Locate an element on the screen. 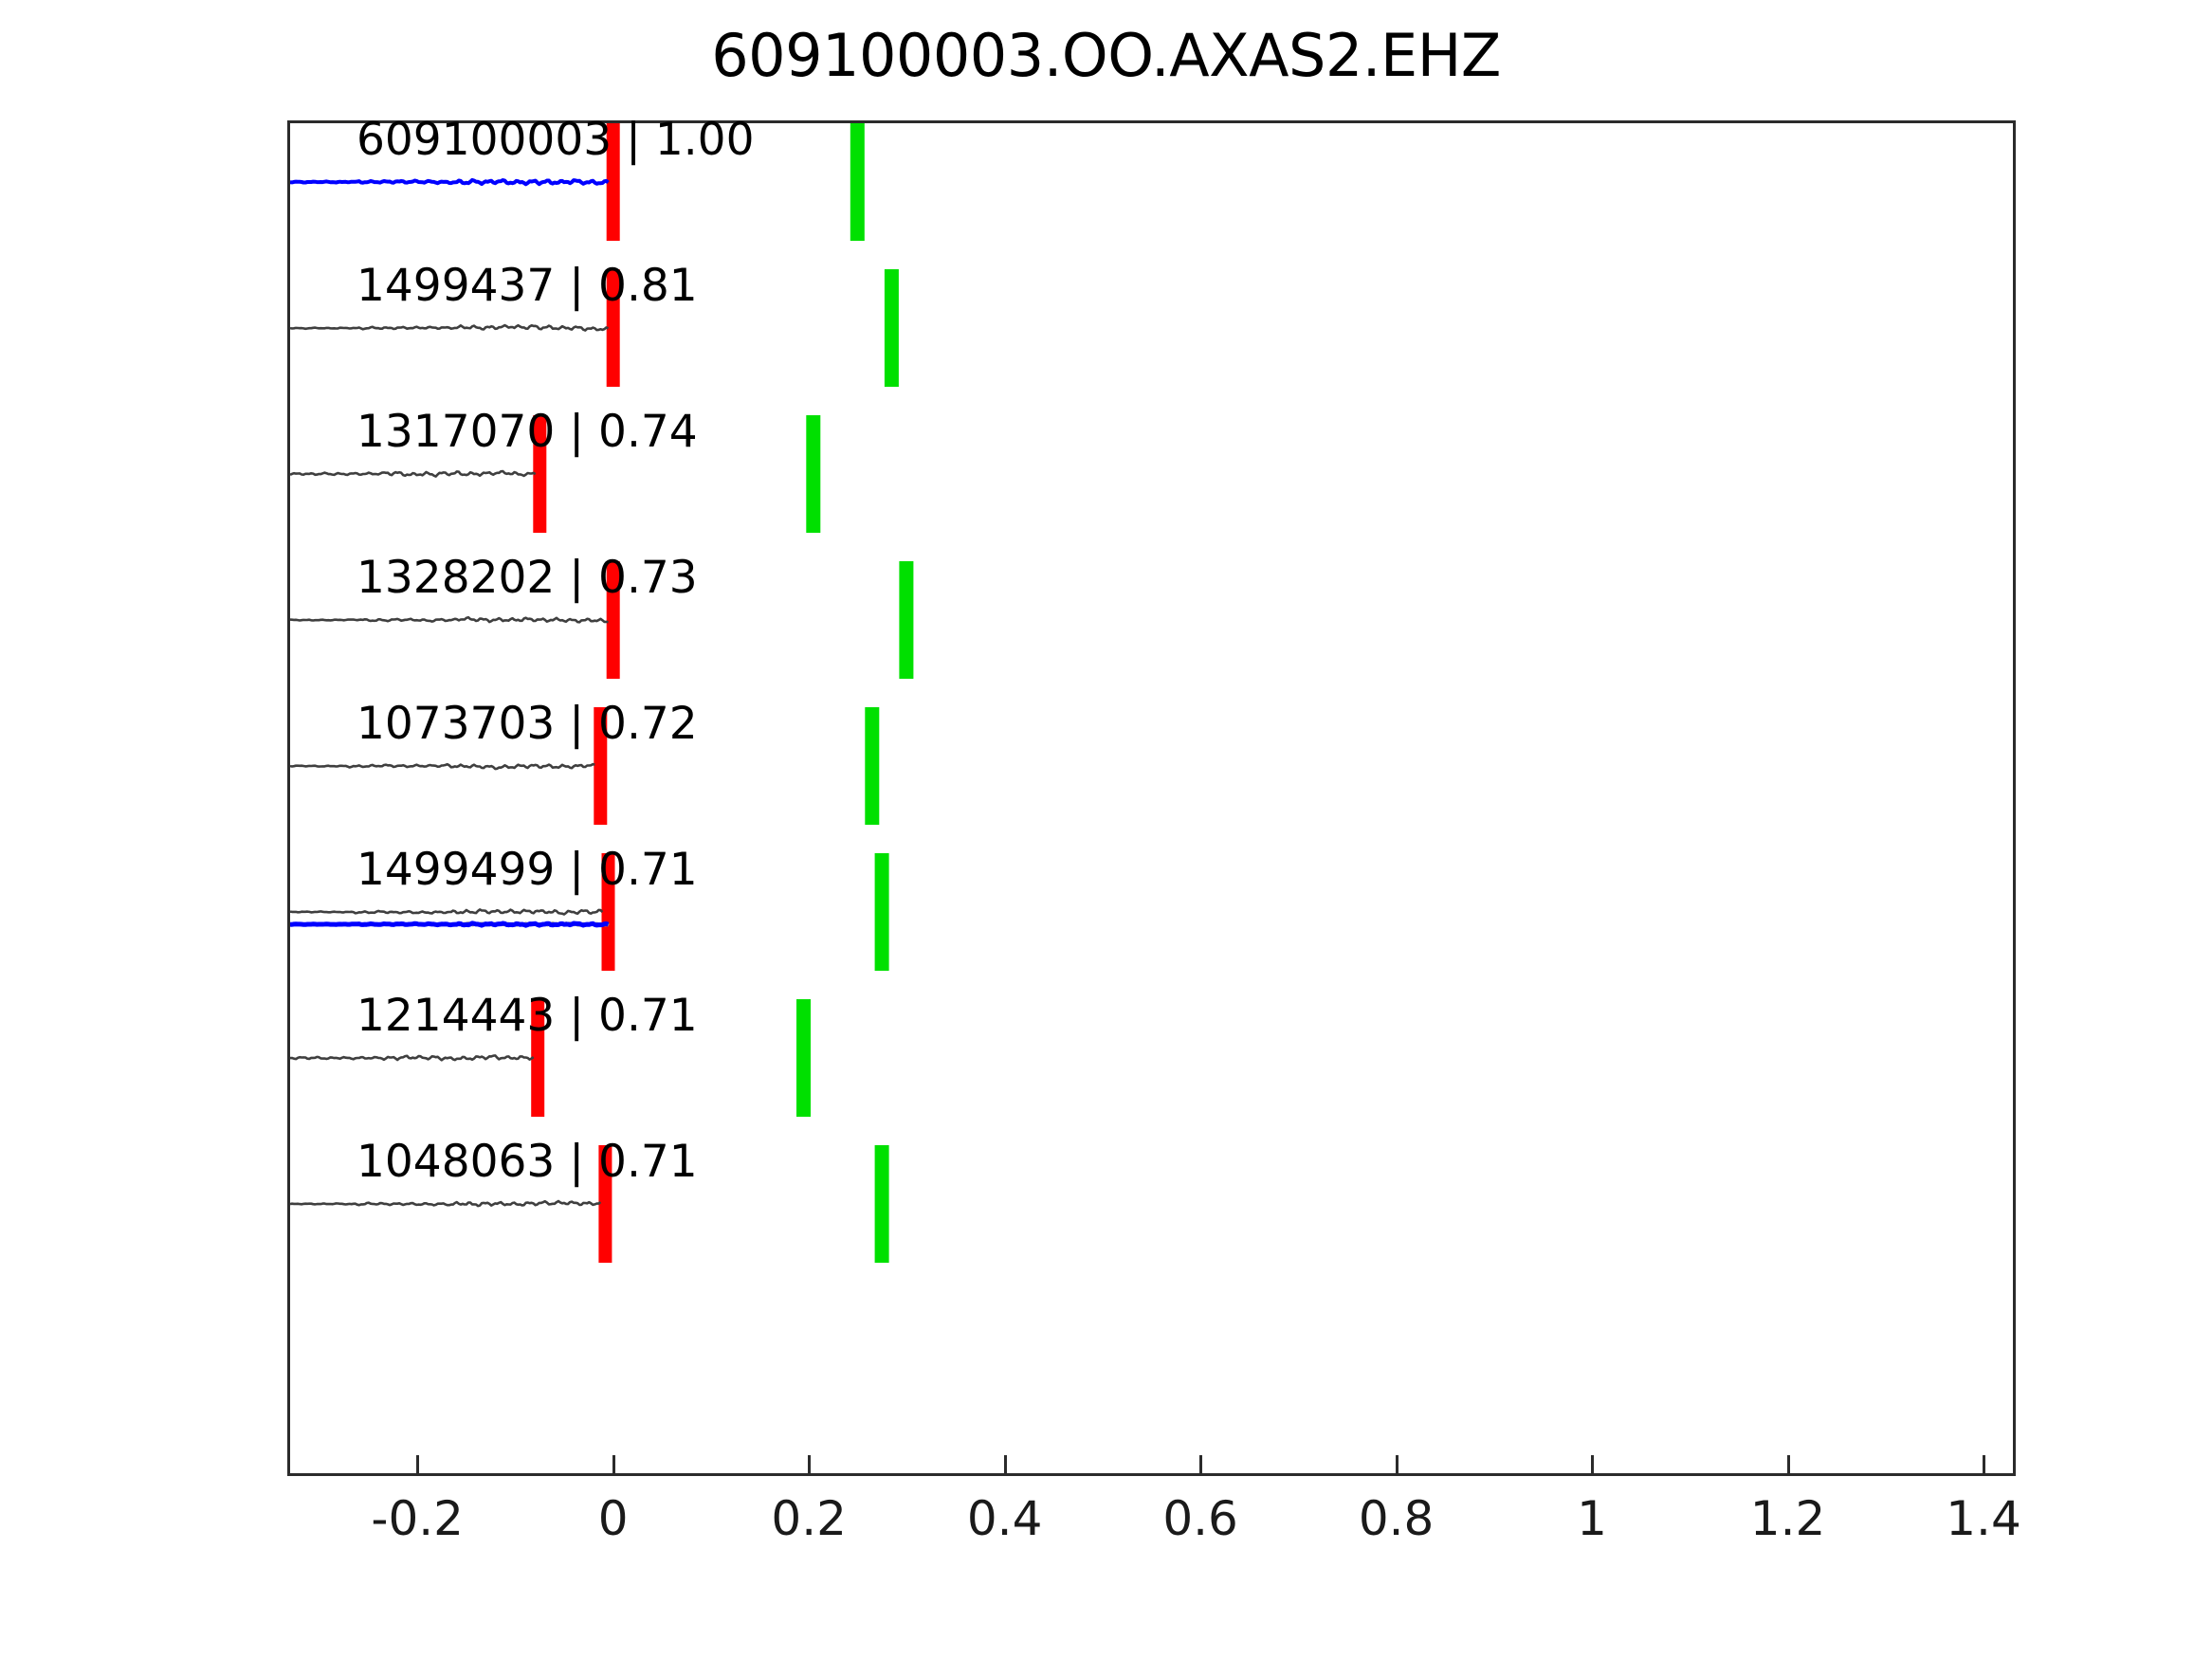 Image resolution: width=2212 pixels, height=1659 pixels. x-tick-label: 0.8 is located at coordinates (1396, 1518).